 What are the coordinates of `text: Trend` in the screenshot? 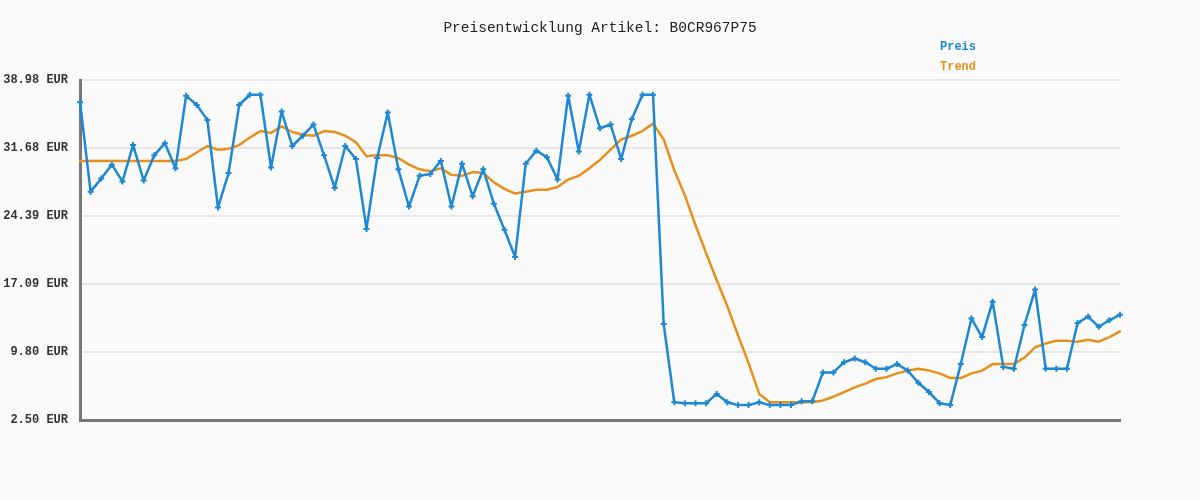 It's located at (958, 67).